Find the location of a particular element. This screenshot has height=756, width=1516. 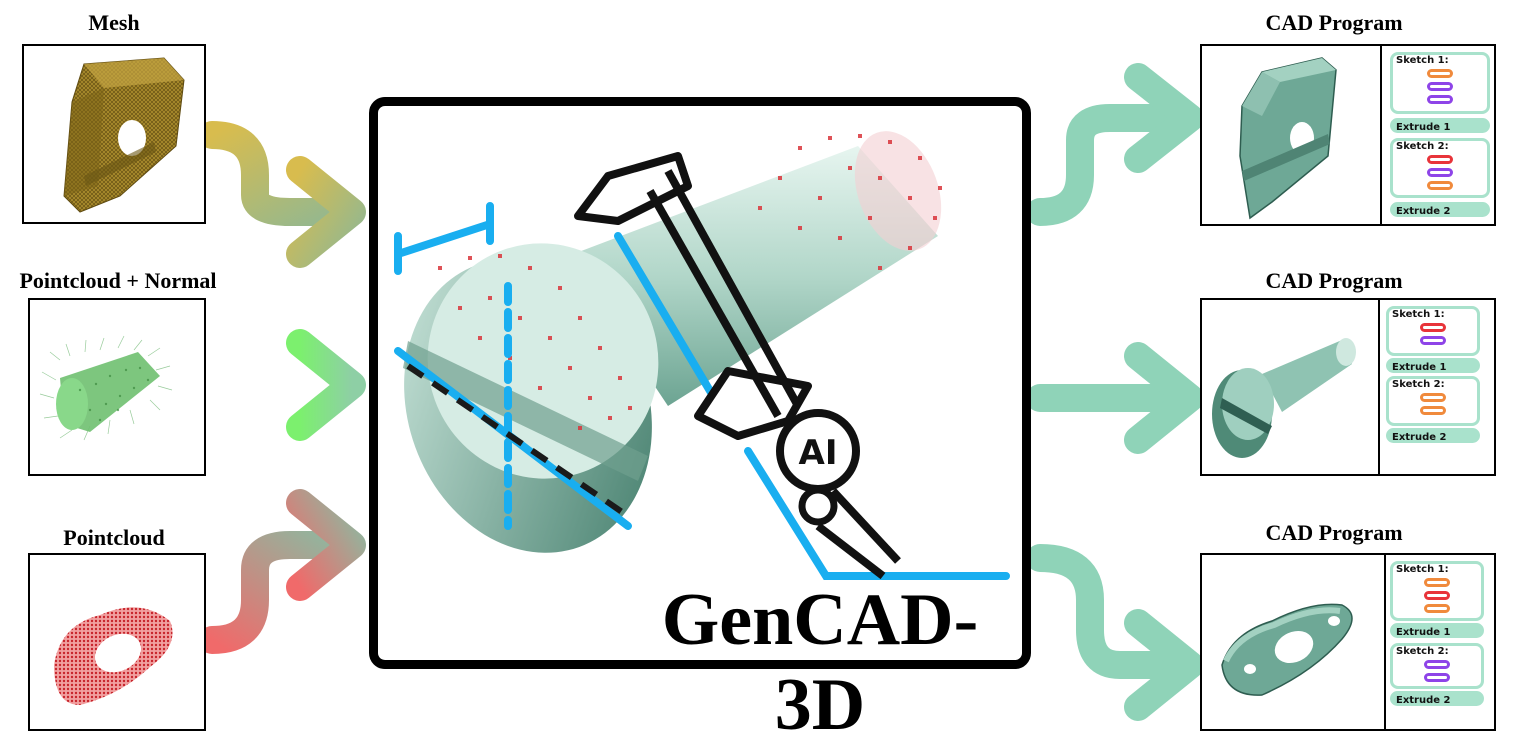

cad-program-panel-1: Sketch 1: Extrude 1 Sketch 2: Extrude 2 is located at coordinates (1348, 135).